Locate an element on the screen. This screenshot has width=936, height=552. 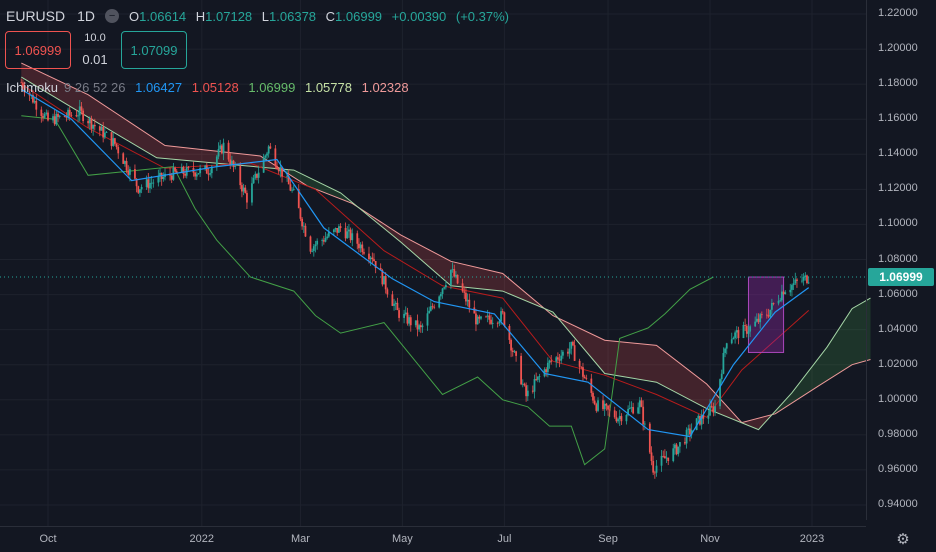
quantity-value: 10.0 is located at coordinates (95, 38).